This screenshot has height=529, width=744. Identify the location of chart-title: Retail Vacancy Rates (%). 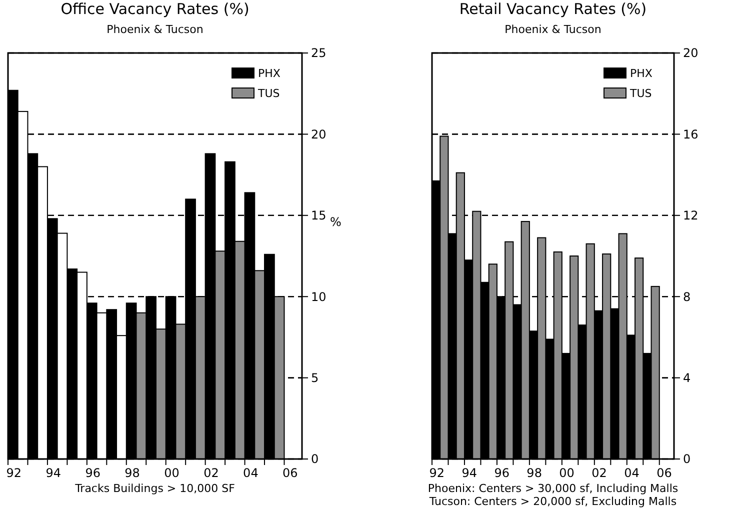
(553, 9).